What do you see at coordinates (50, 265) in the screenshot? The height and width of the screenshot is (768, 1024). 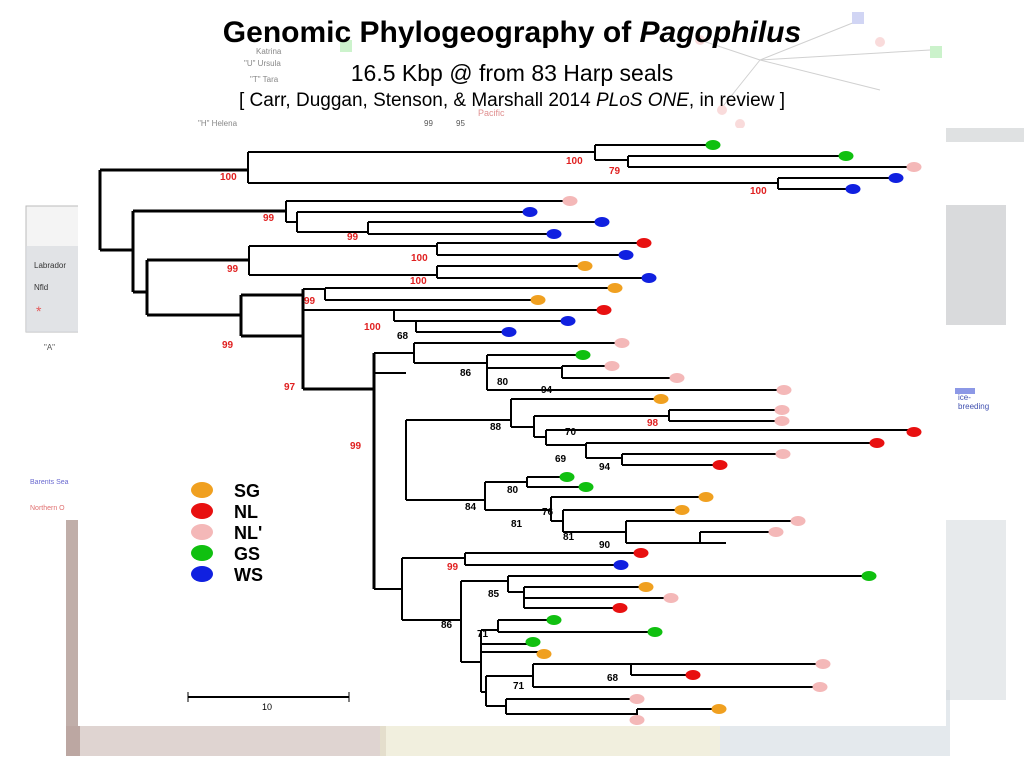 I see `bg-label-labrador: Labrador` at bounding box center [50, 265].